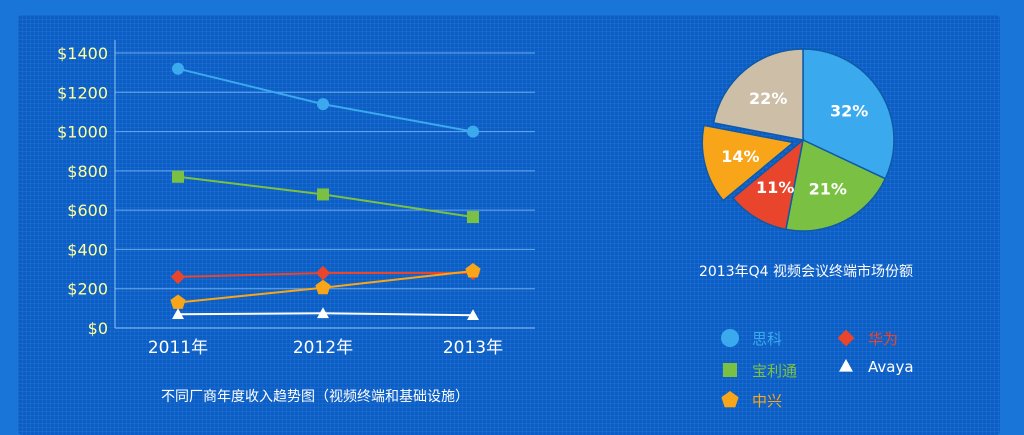 The width and height of the screenshot is (1024, 435). Describe the element at coordinates (82, 191) in the screenshot. I see `y-tick-labels: $0 $200 $400 $600 $800 $1000 $1200 $1400` at that location.